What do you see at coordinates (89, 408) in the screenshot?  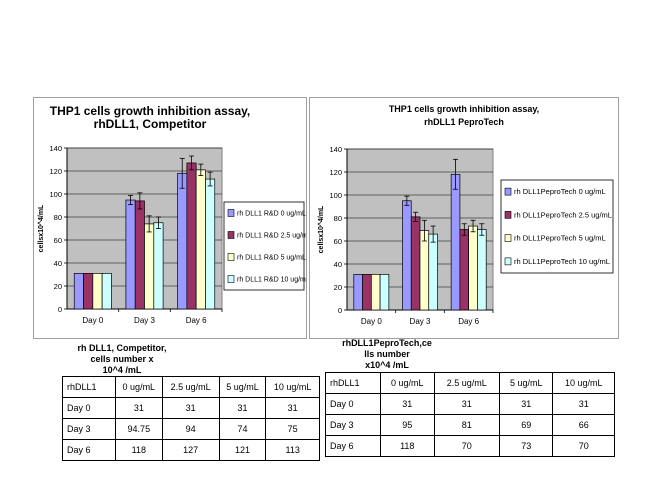 I see `row-label: Day 0` at bounding box center [89, 408].